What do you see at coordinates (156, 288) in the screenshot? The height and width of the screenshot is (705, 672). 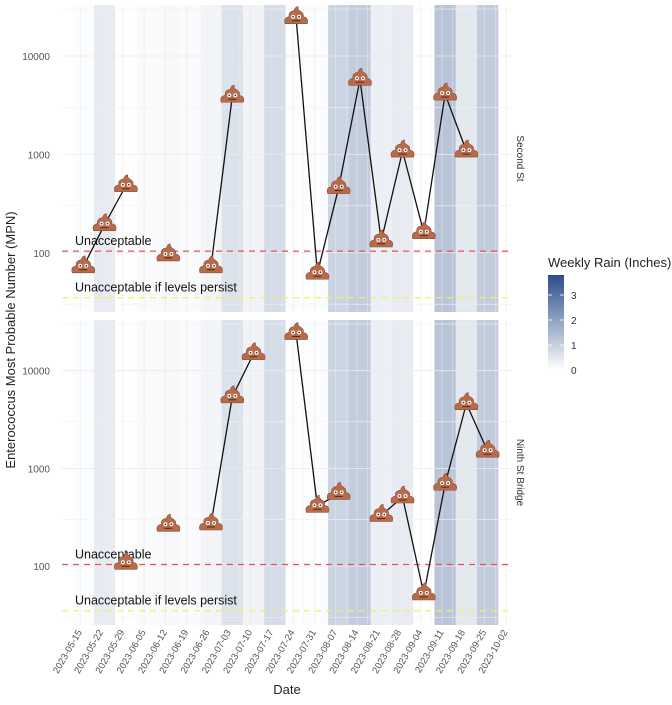 I see `threshold-label: Unacceptable if levels persist` at bounding box center [156, 288].